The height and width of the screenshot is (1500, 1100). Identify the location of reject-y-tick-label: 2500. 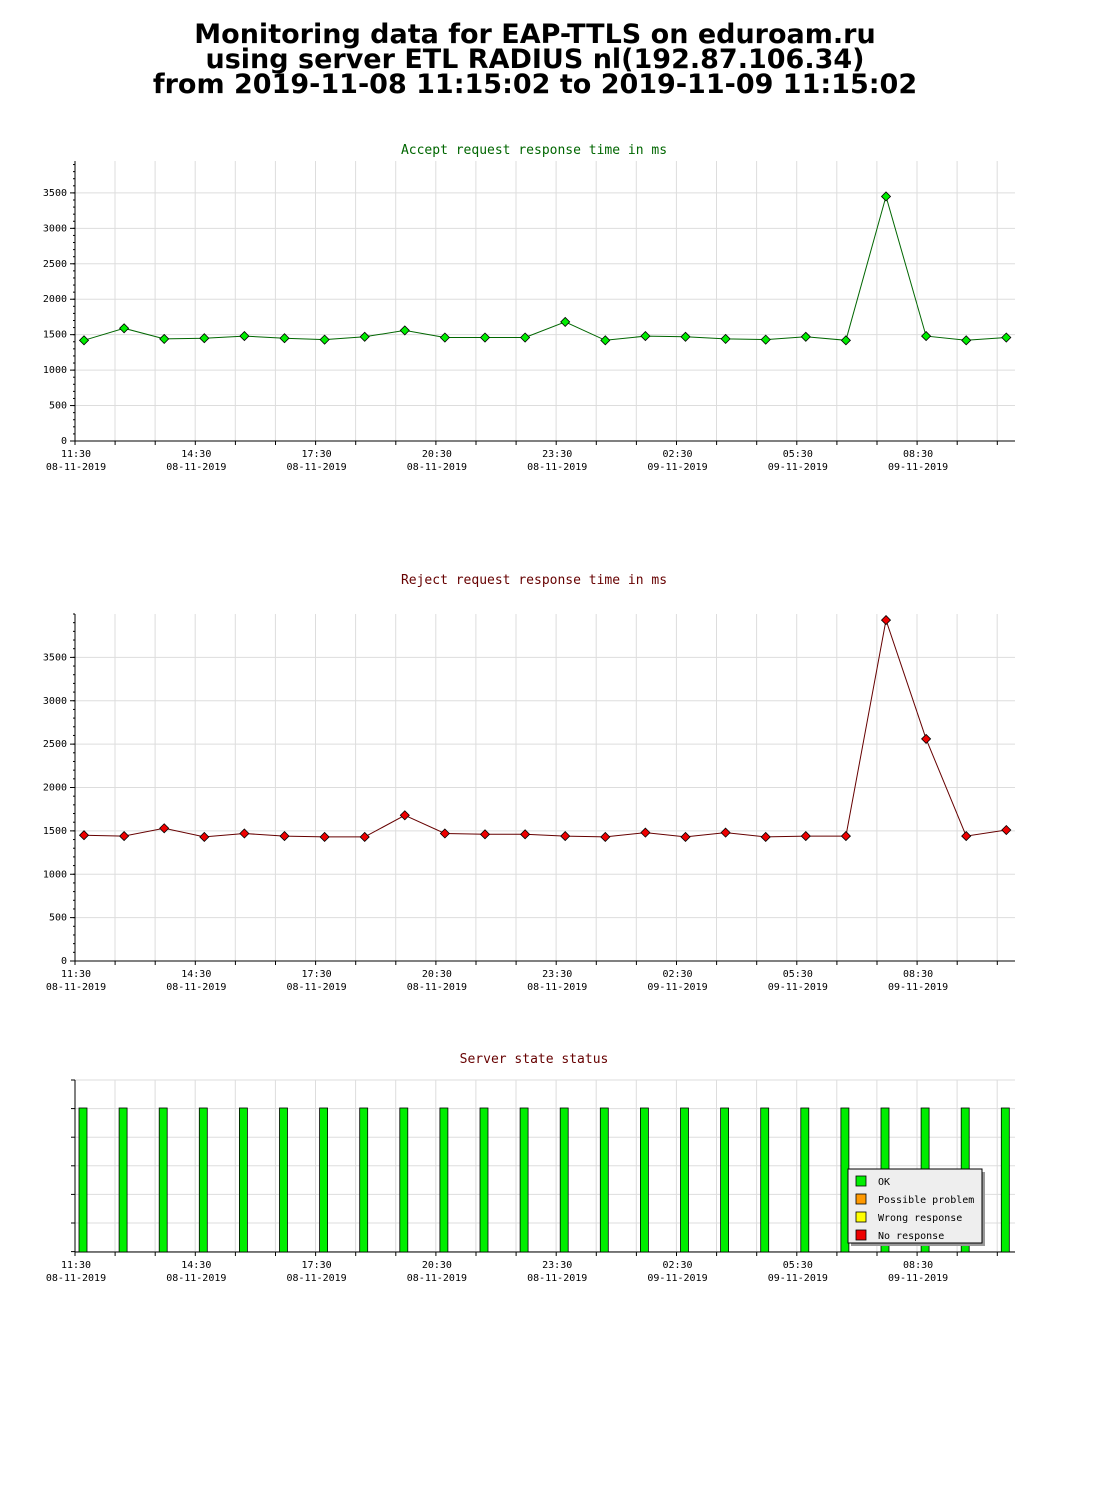
(55, 744).